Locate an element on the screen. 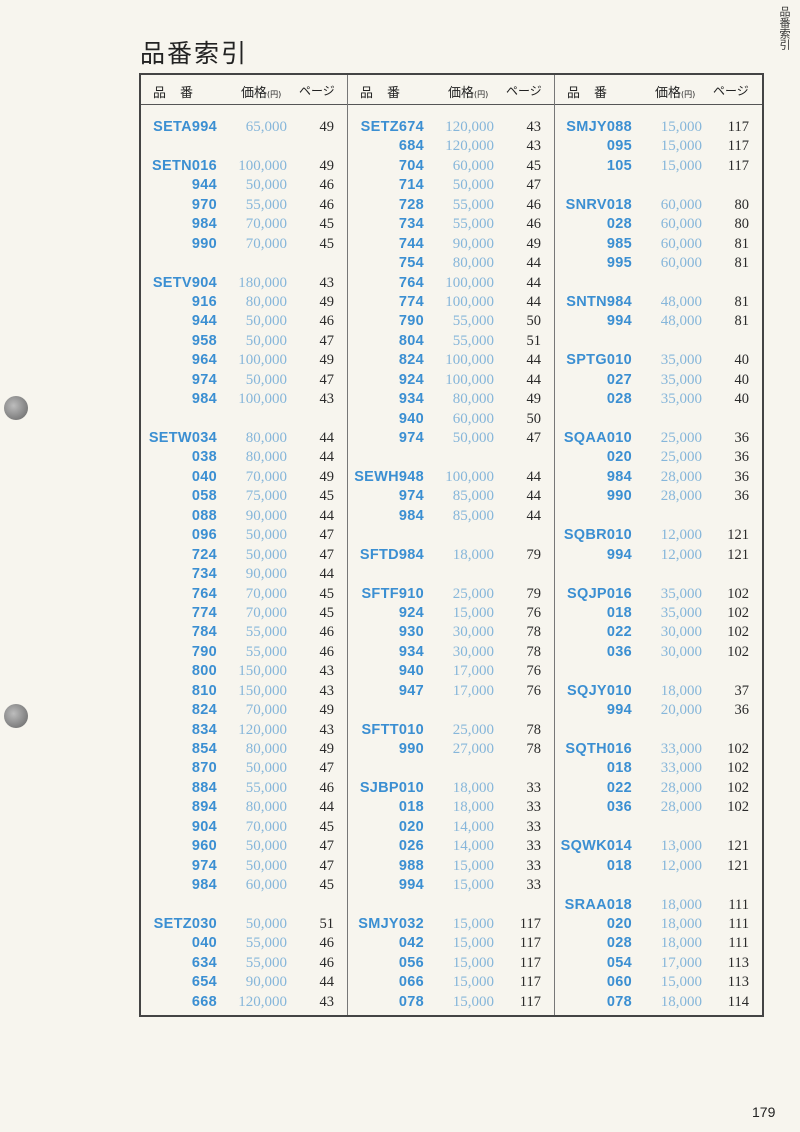 The height and width of the screenshot is (1132, 800). index-row: 088 90,000 44 is located at coordinates (244, 516).